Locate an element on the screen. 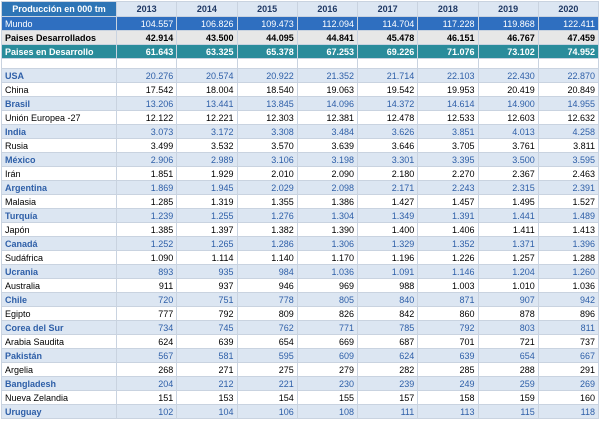 The height and width of the screenshot is (445, 600). value-cell: 212 is located at coordinates (207, 383).